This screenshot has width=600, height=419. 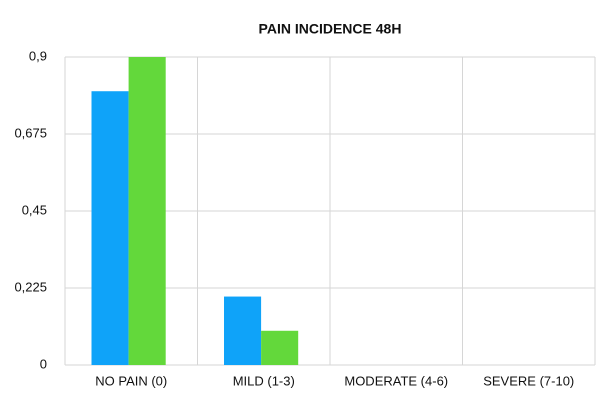 I want to click on x-tick-label: SEVERE (7-10), so click(x=528, y=380).